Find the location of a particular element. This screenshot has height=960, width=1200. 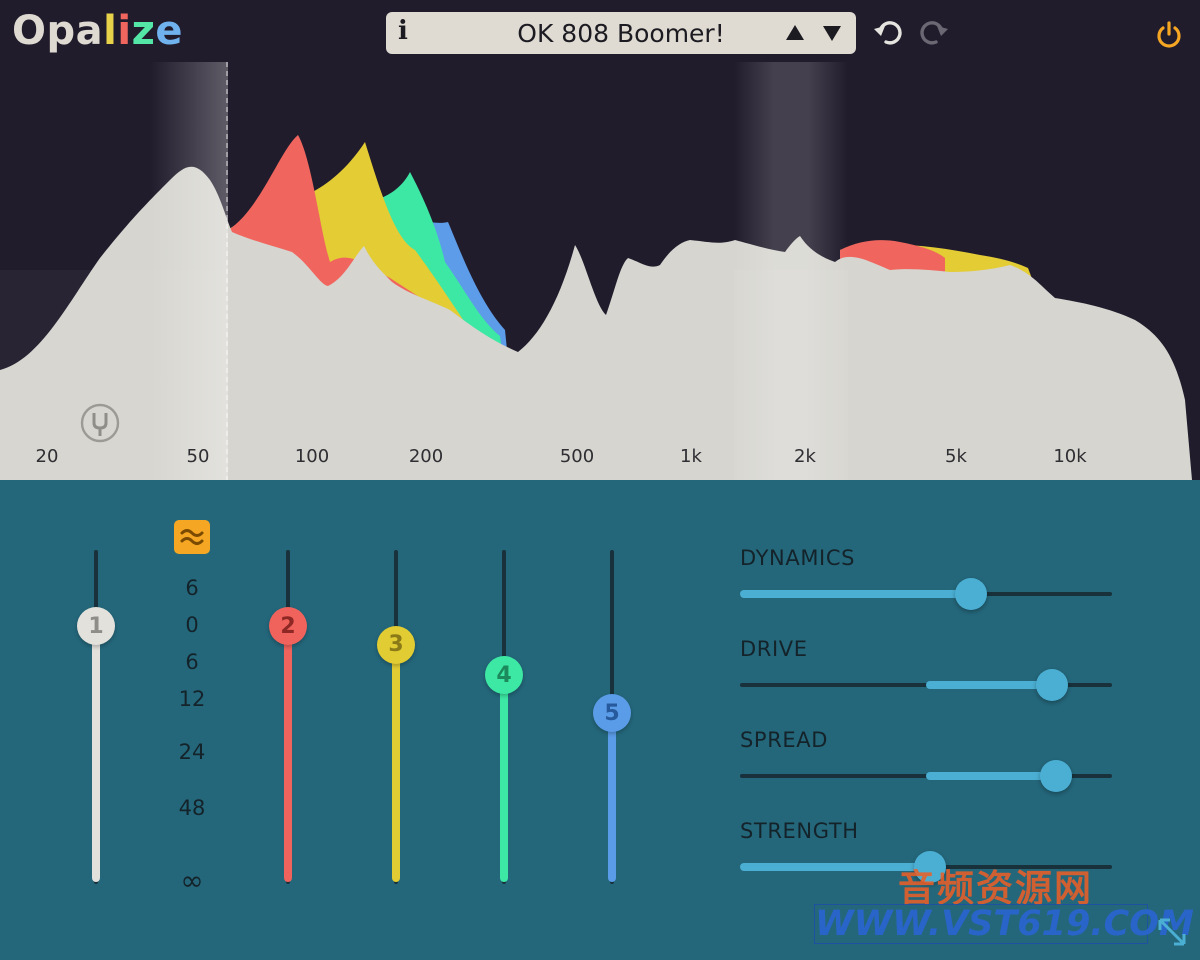

power-icon is located at coordinates (1169, 35).